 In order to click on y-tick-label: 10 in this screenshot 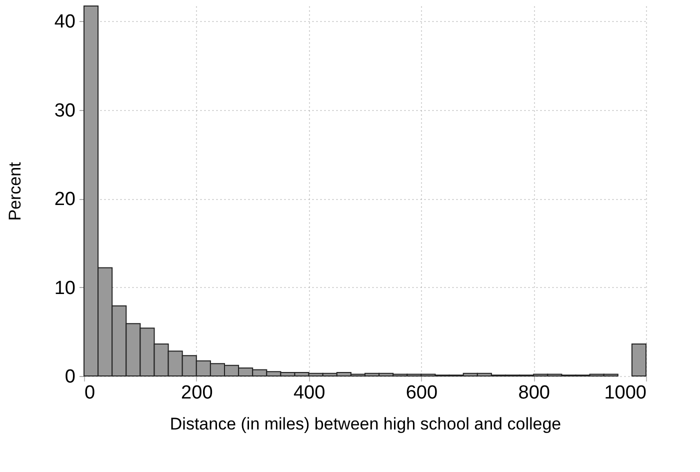, I will do `click(65, 288)`.